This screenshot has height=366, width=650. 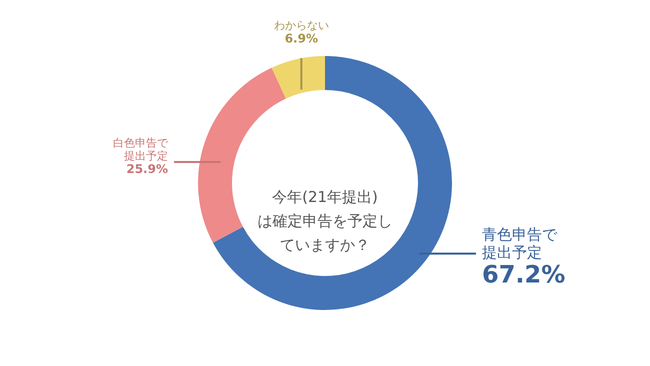 I want to click on text: 今年(21年提出)は確定申告を予定していますか？, so click(x=325, y=221).